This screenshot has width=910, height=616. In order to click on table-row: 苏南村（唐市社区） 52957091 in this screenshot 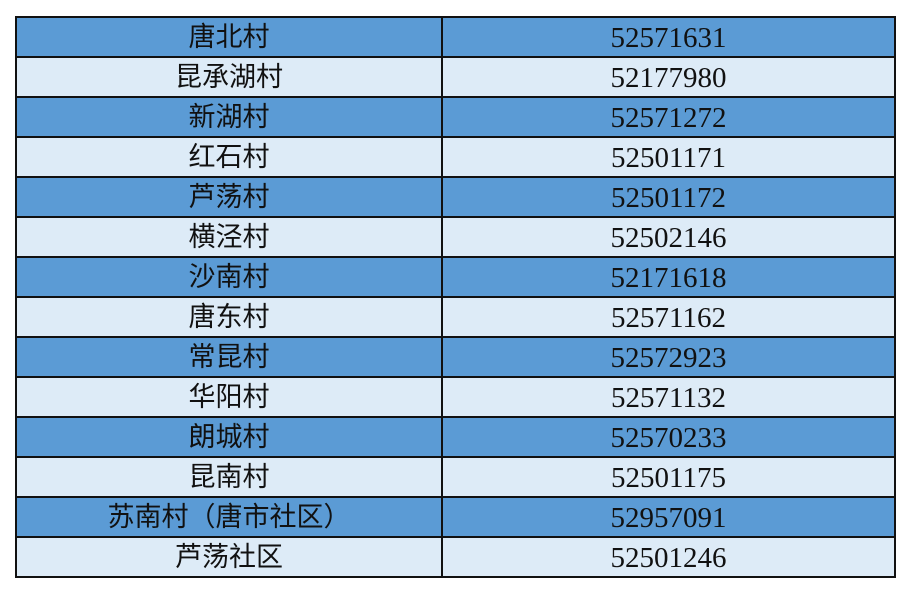, I will do `click(455, 517)`.